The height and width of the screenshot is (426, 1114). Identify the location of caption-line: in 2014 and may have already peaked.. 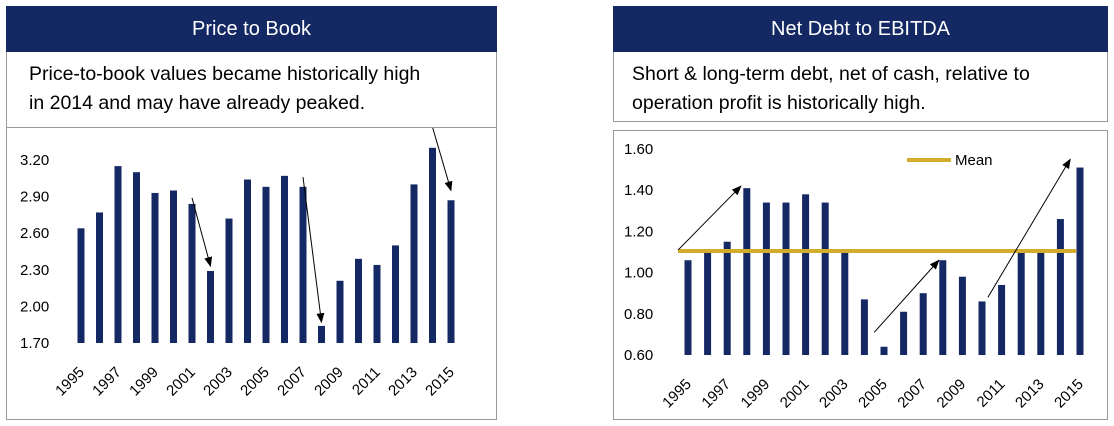
(197, 103).